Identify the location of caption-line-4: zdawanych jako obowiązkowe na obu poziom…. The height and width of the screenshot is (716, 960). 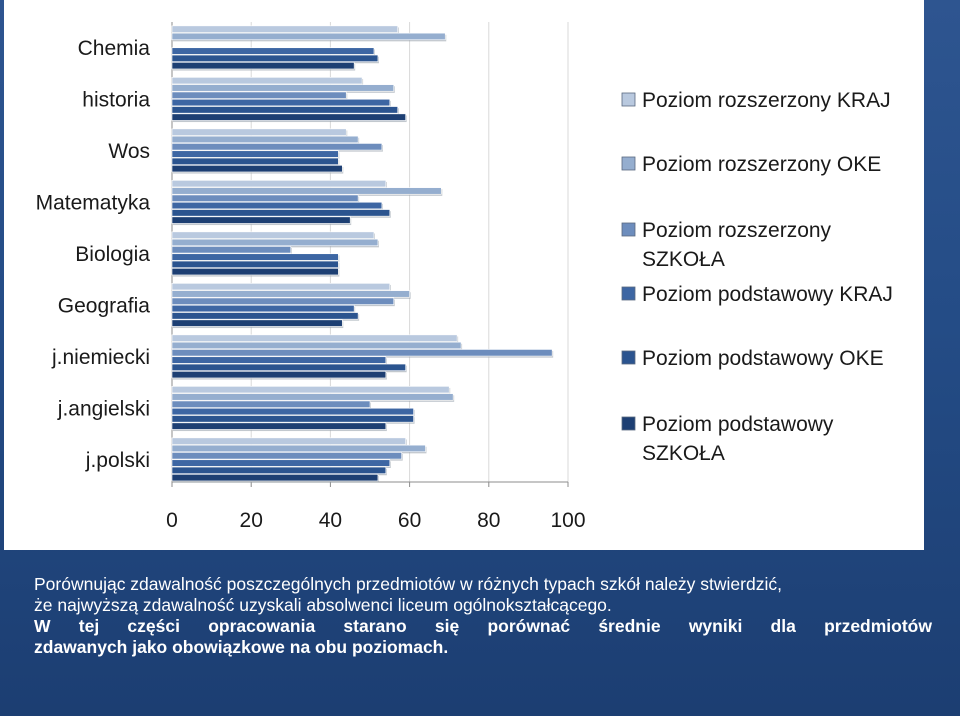
(241, 647).